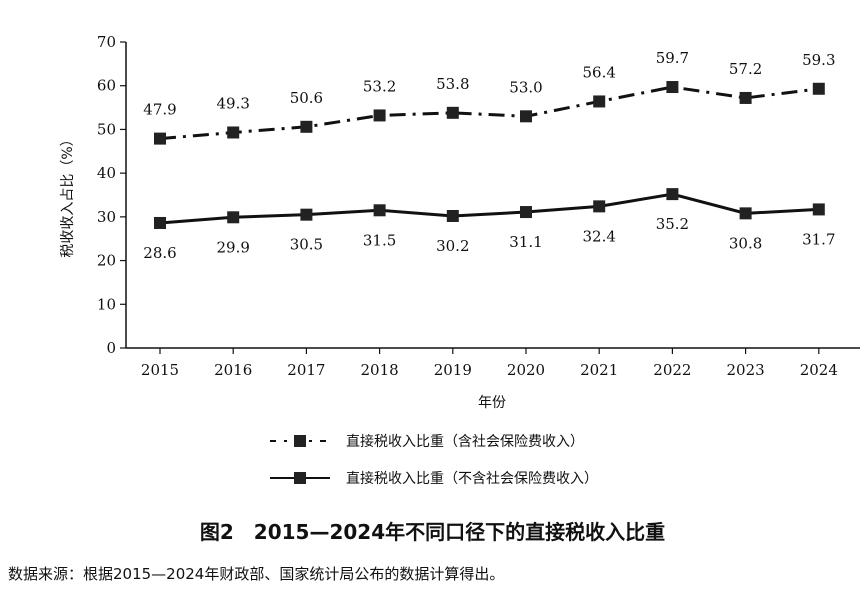  I want to click on x-tick-label: 2019, so click(453, 370).